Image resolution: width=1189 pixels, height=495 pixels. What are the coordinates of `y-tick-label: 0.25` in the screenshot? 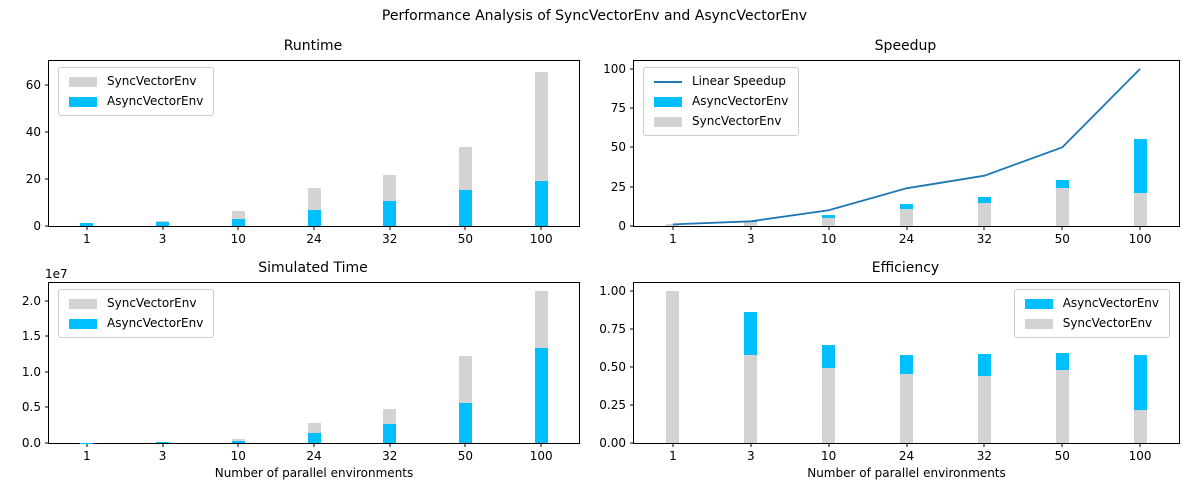 It's located at (612, 404).